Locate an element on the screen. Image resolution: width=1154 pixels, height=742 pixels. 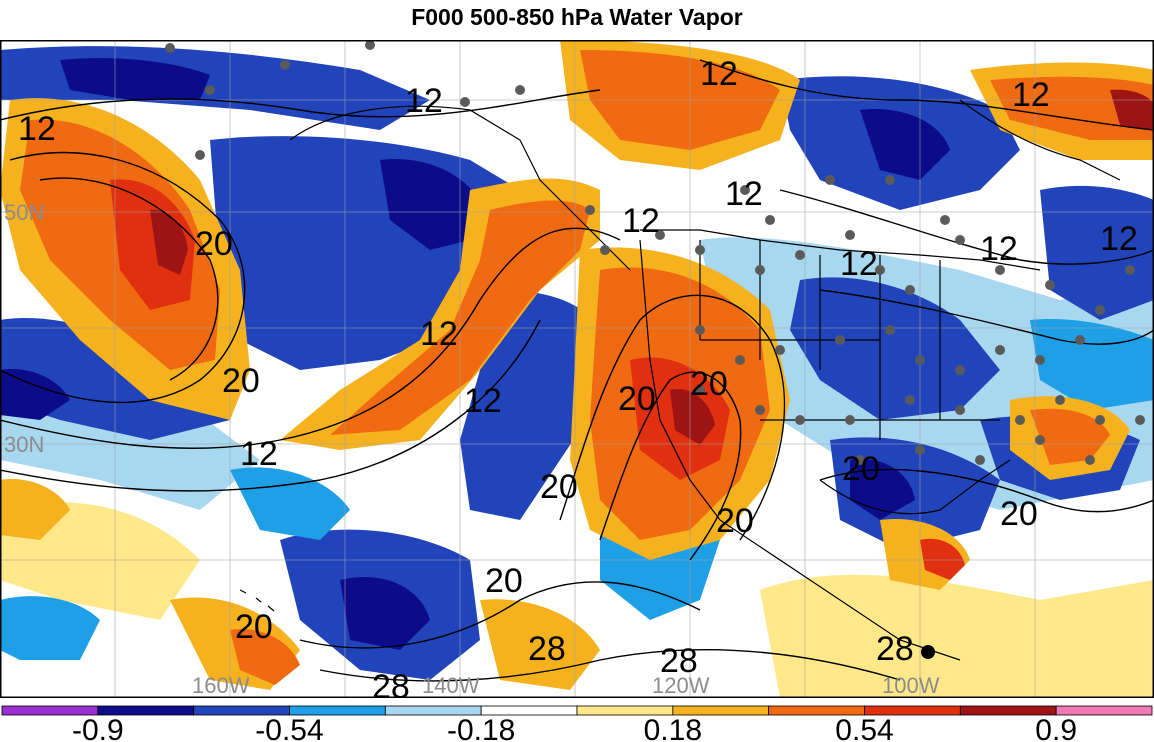
lat-label: 50N is located at coordinates (24, 212).